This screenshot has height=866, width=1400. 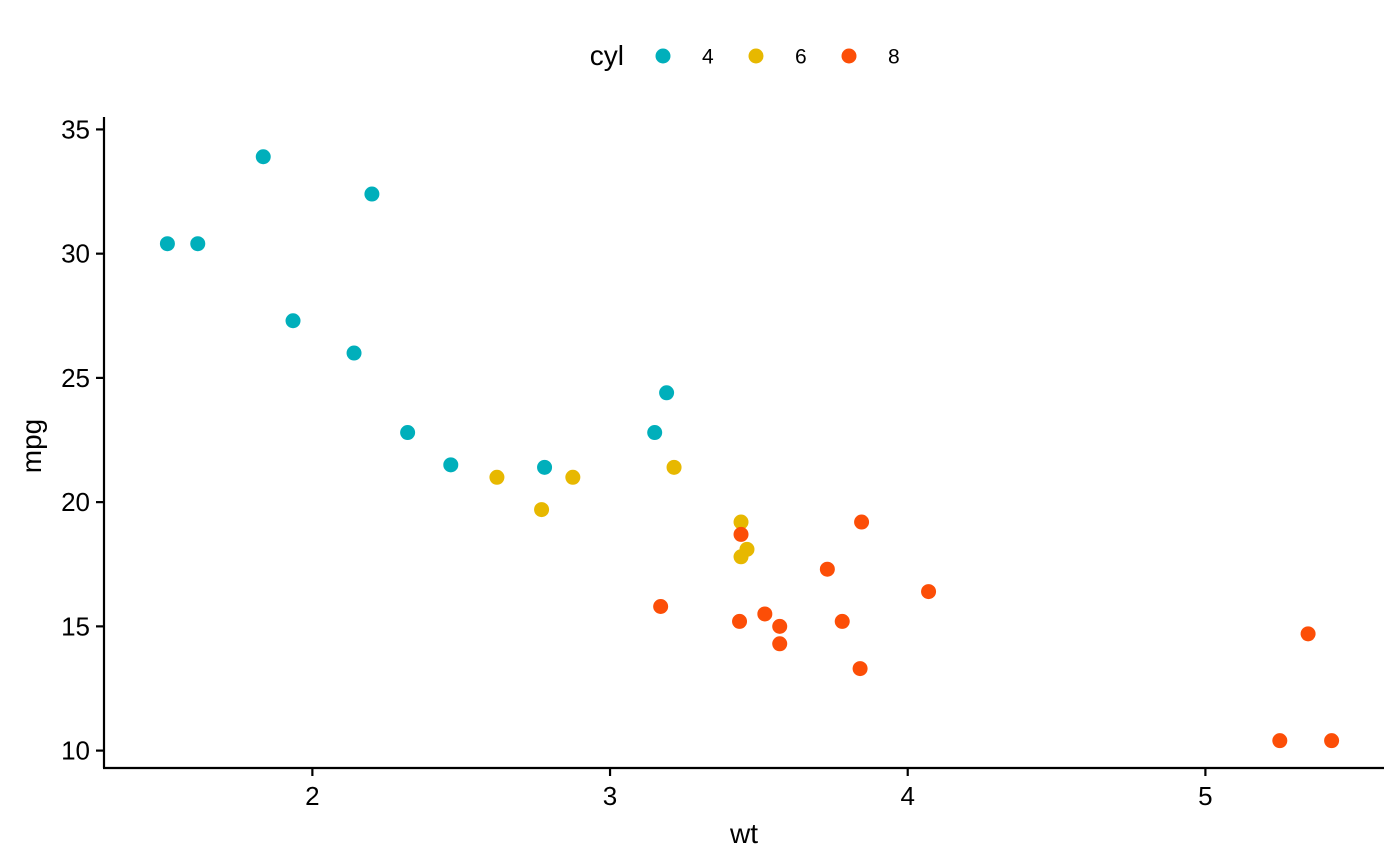 I want to click on y-tick-label: 35, so click(x=75, y=129).